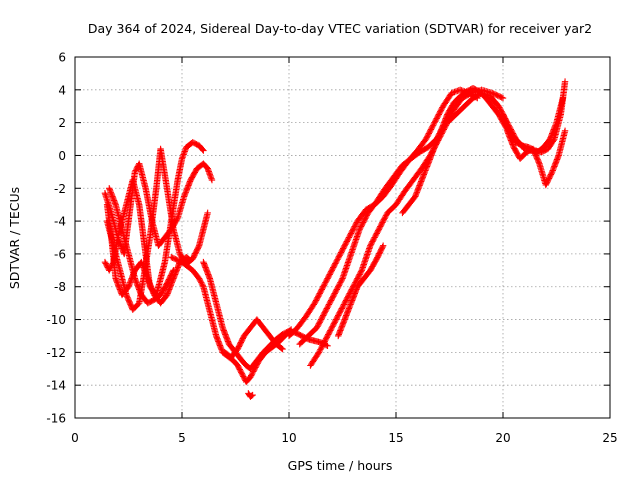 The width and height of the screenshot is (640, 484). What do you see at coordinates (56, 353) in the screenshot?
I see `y-tick-label: -12` at bounding box center [56, 353].